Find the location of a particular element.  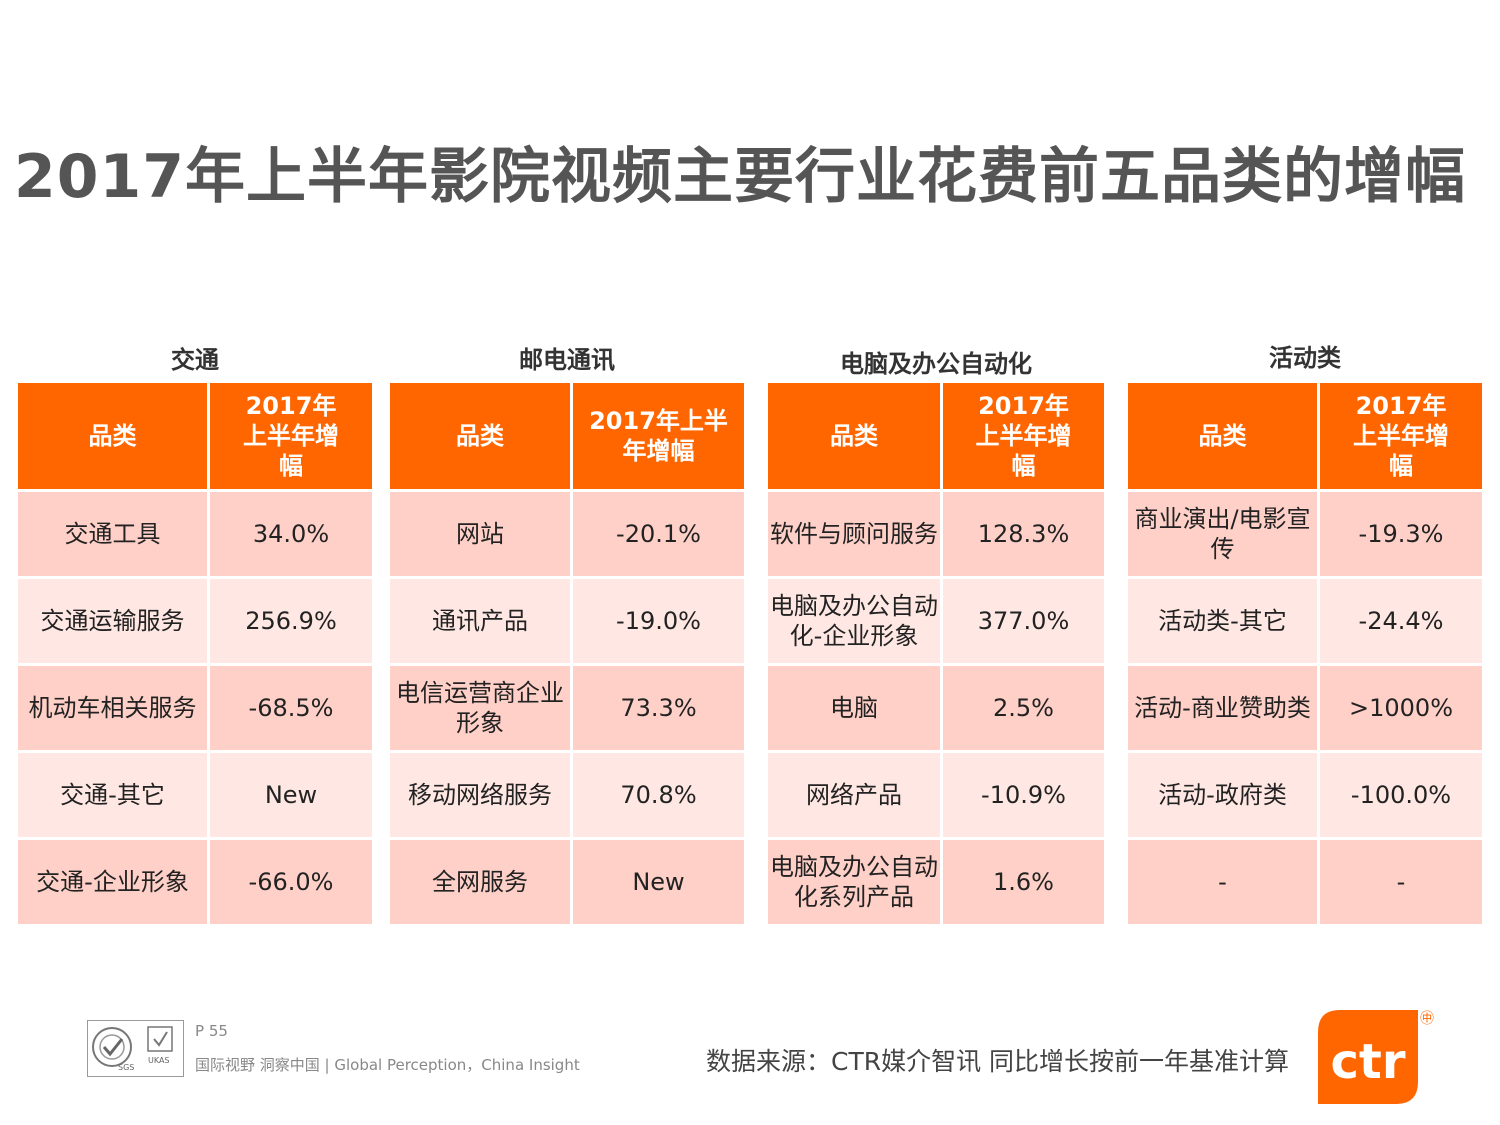

table-title: 交通 is located at coordinates (195, 360).